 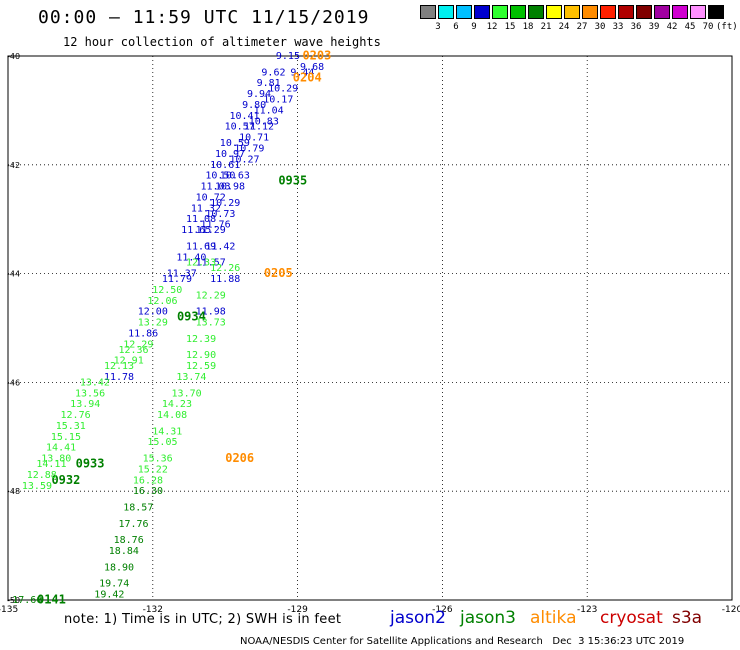 What do you see at coordinates (177, 404) in the screenshot?
I see `wave-height-label: 14.23` at bounding box center [177, 404].